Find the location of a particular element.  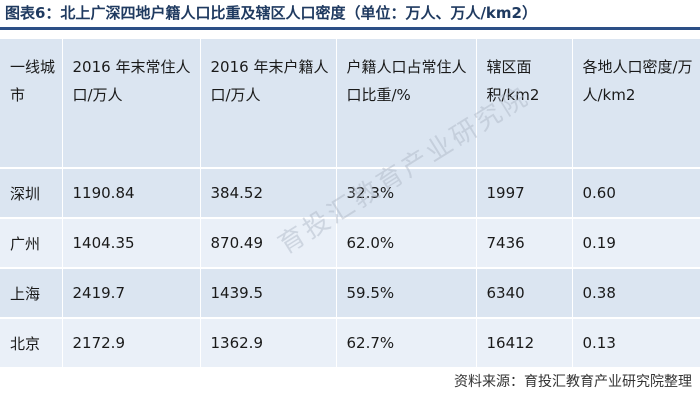

table-row: 广州 1404.35 870.49 62.0% 7436 0.19 is located at coordinates (350, 243).